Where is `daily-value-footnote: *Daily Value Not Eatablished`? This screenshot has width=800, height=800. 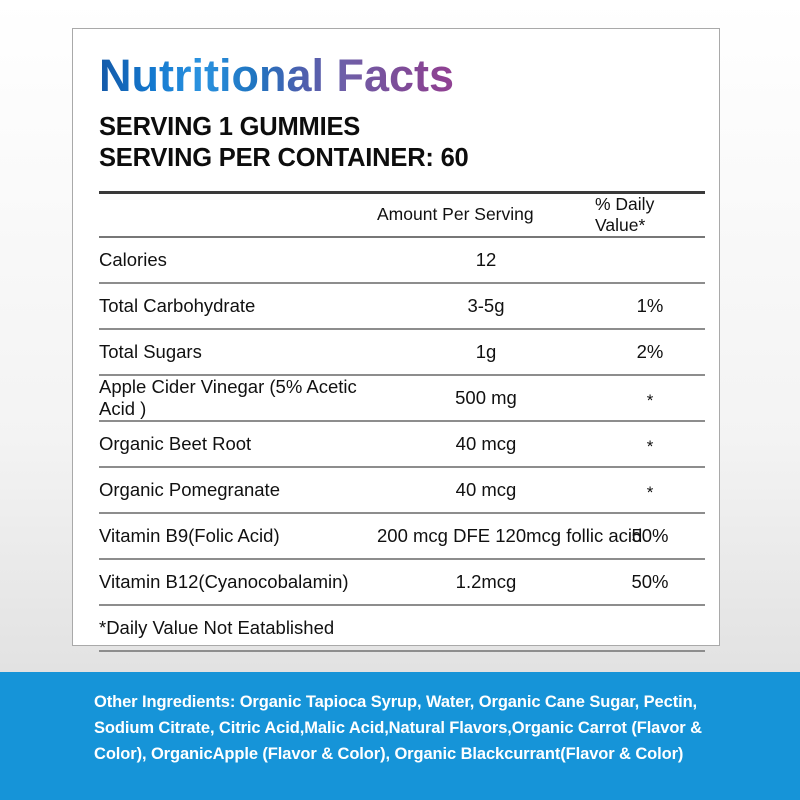 daily-value-footnote: *Daily Value Not Eatablished is located at coordinates (402, 627).